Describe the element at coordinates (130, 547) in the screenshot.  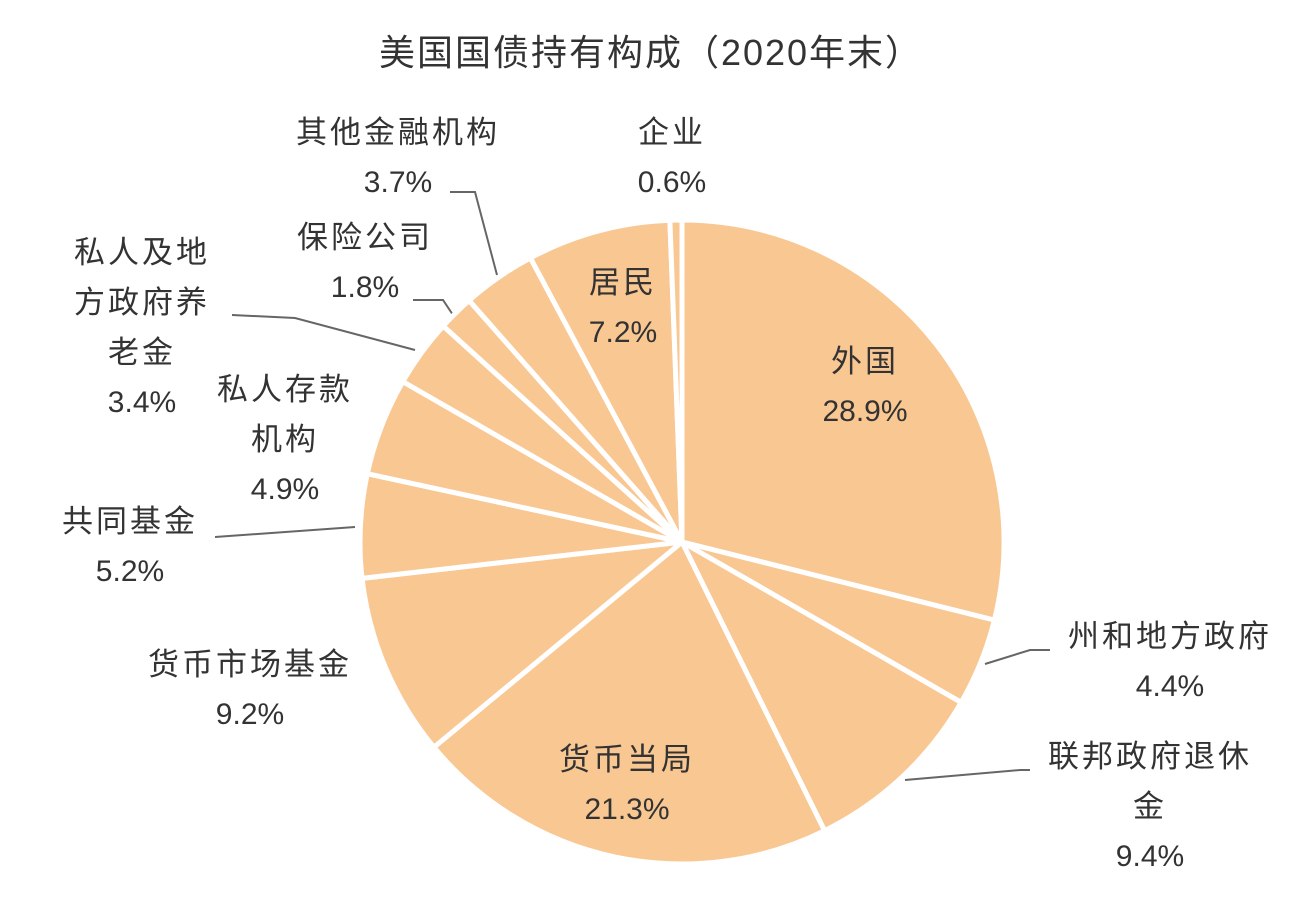
I see `slice-label: 共同基金 5.2%` at that location.